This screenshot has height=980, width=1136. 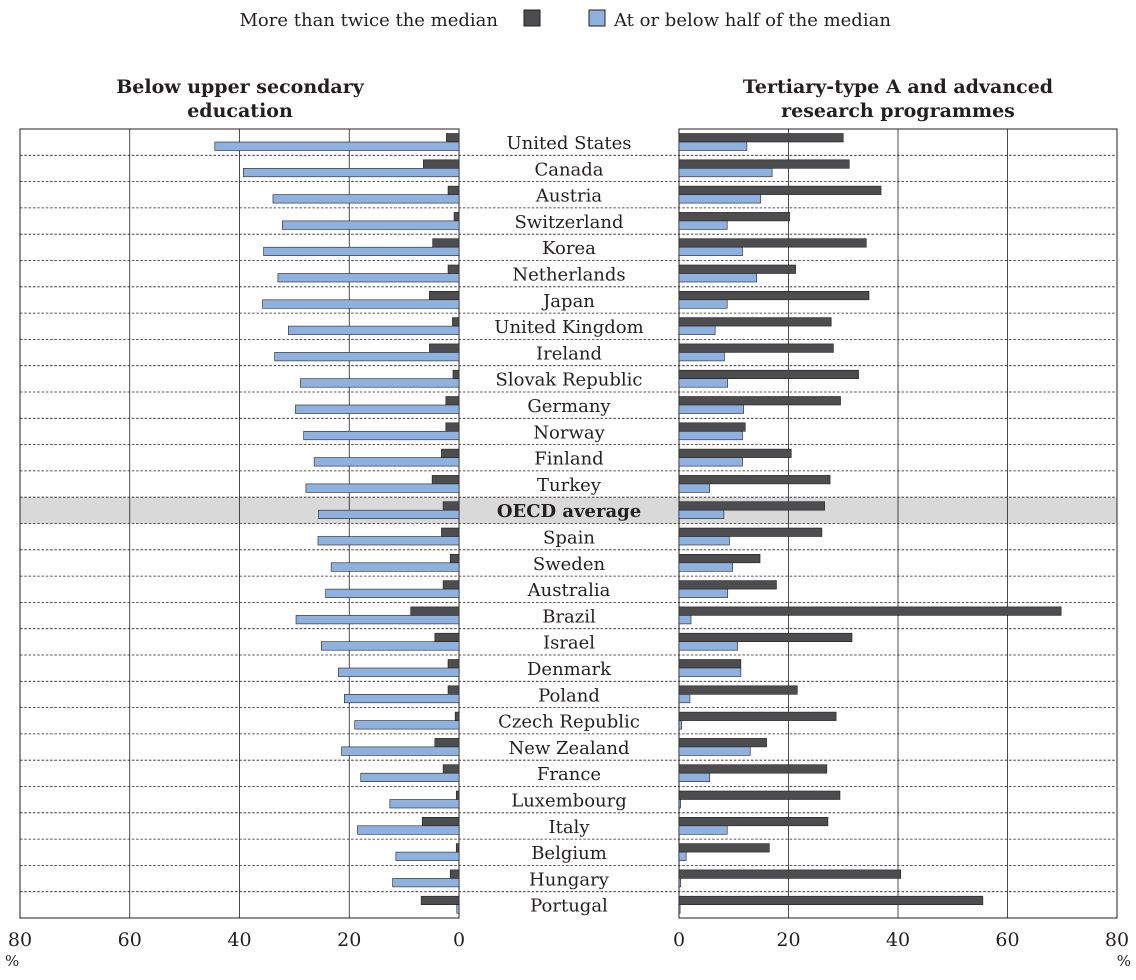 What do you see at coordinates (703, 593) in the screenshot?
I see `right-bar-at-or-below-half-australia` at bounding box center [703, 593].